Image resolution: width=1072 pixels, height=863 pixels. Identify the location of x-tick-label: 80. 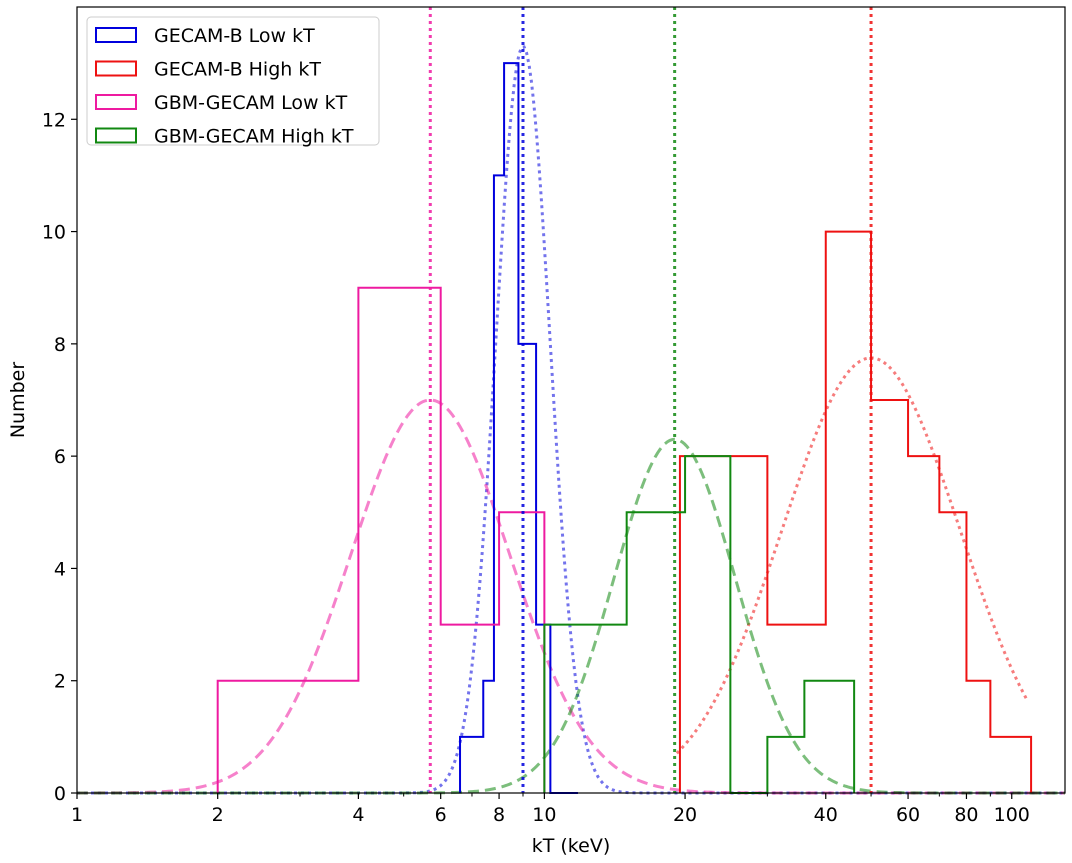
(966, 815).